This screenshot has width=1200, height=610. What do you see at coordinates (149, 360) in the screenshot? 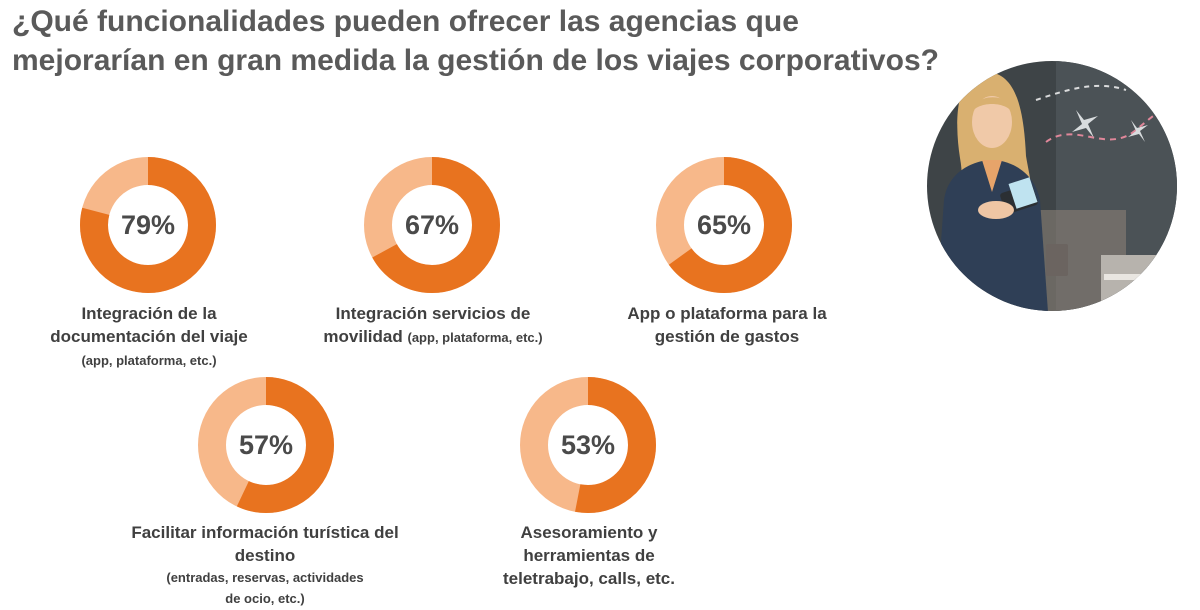
I see `donut-1-label-note: (app, plataforma, etc.)` at bounding box center [149, 360].